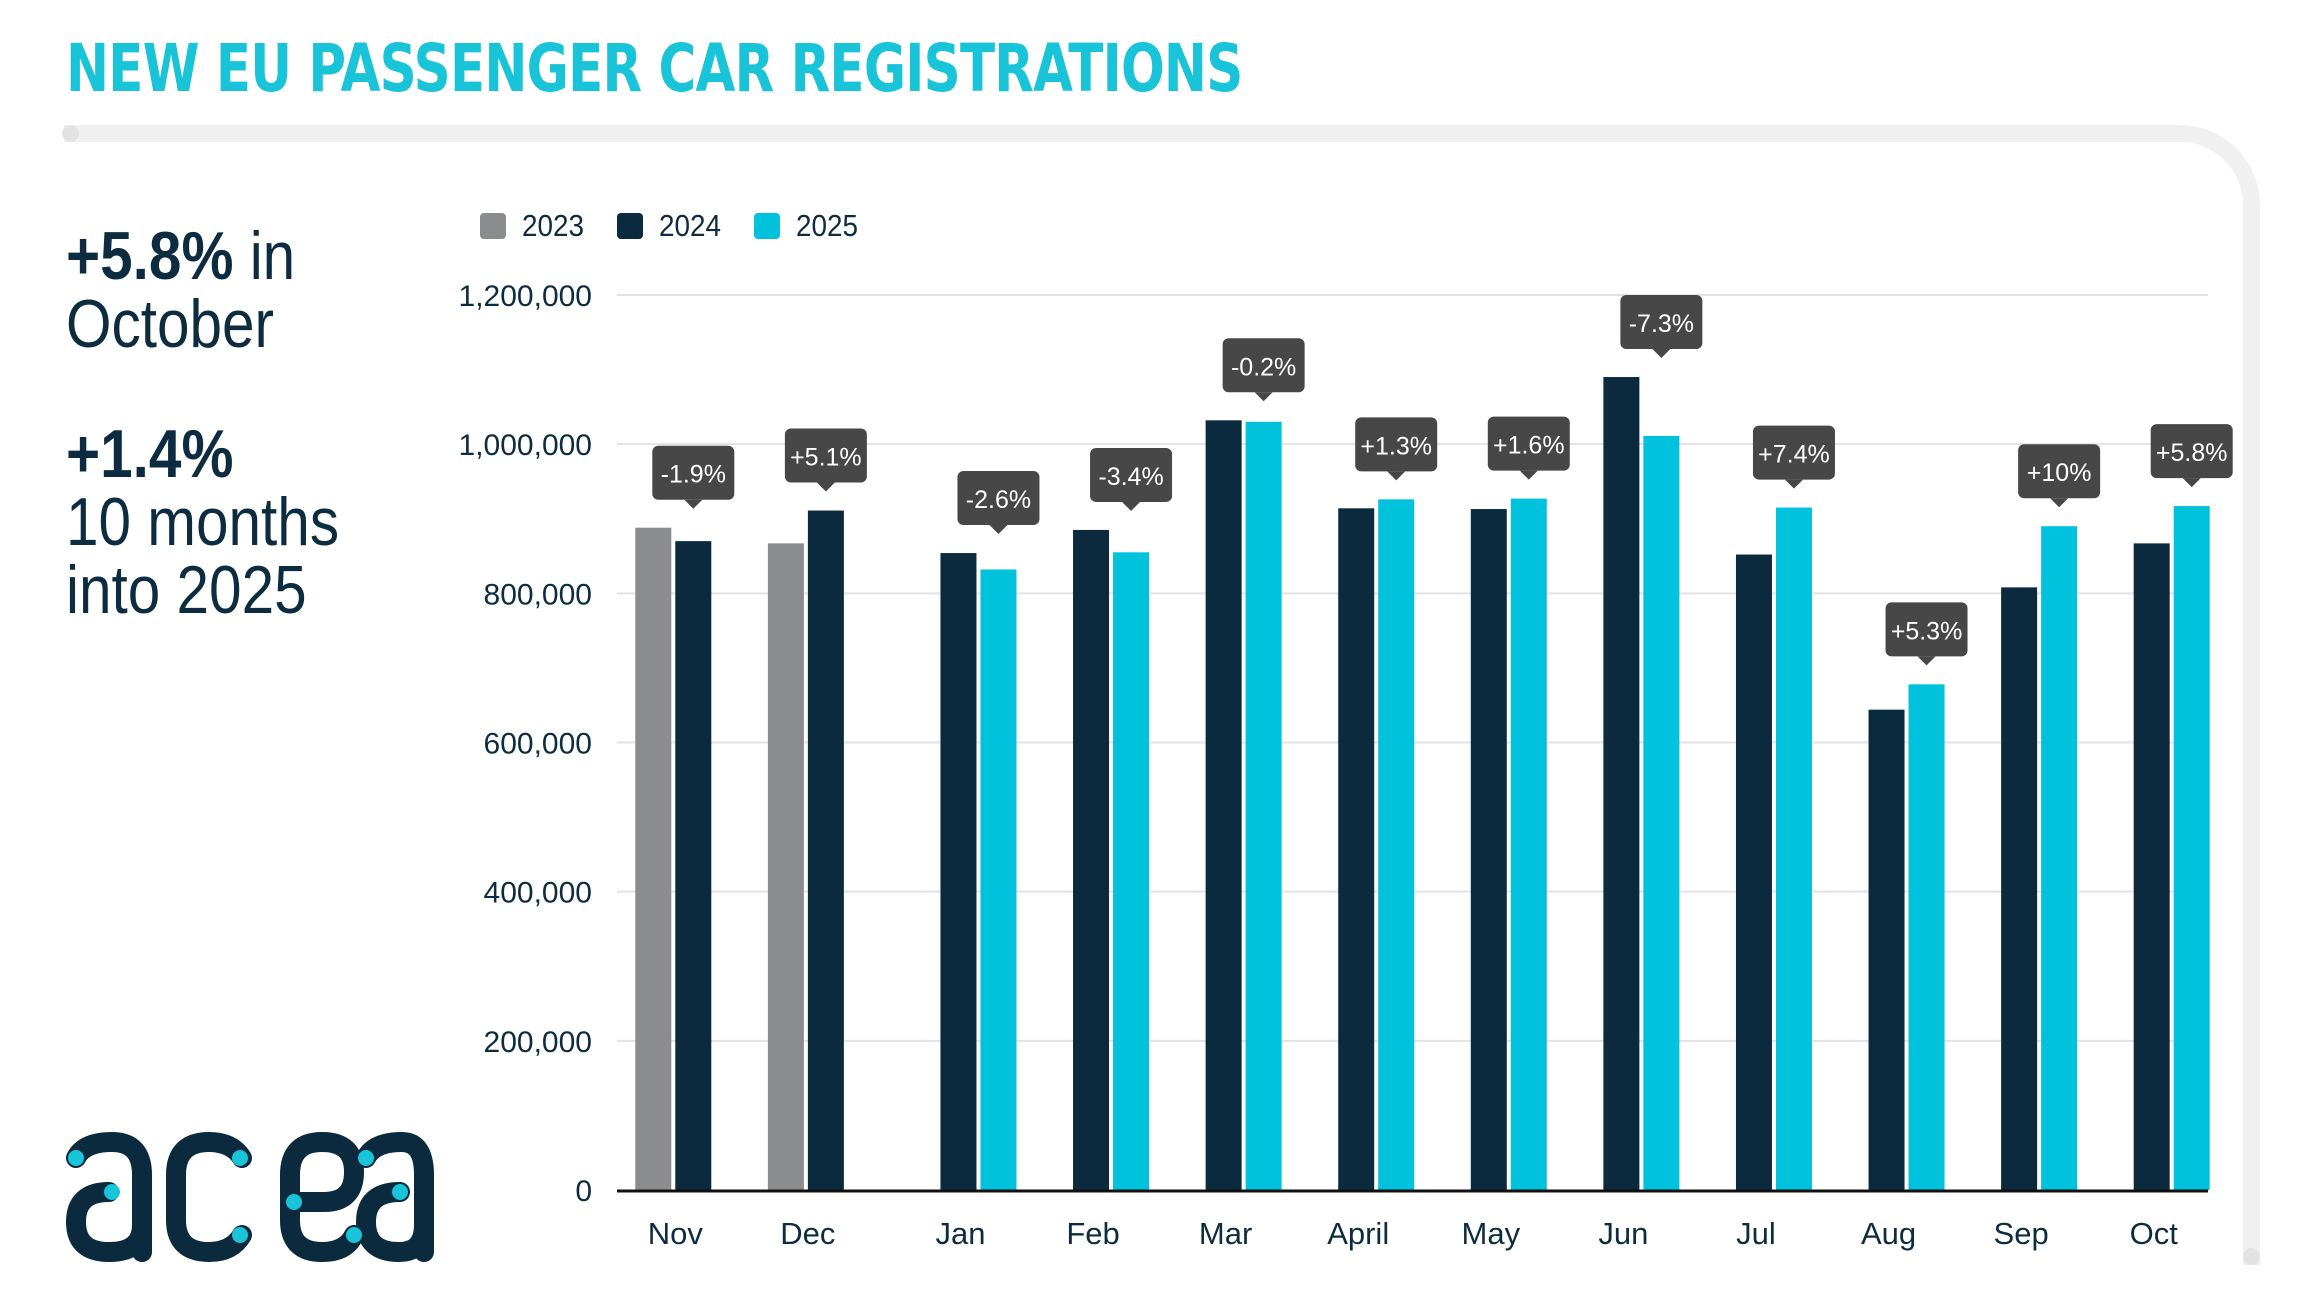  Describe the element at coordinates (170, 324) in the screenshot. I see `kpi-october-label: October` at that location.